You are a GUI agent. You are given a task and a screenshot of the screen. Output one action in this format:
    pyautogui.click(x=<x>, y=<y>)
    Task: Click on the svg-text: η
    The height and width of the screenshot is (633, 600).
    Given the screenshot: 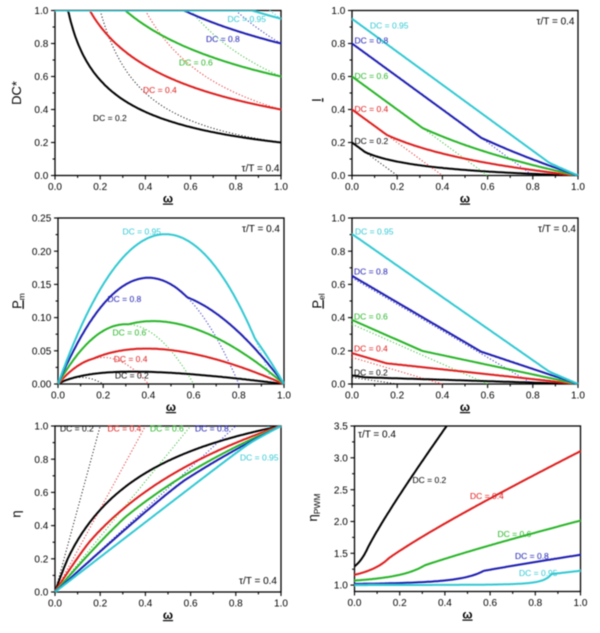 What is the action you would take?
    pyautogui.click(x=16, y=513)
    